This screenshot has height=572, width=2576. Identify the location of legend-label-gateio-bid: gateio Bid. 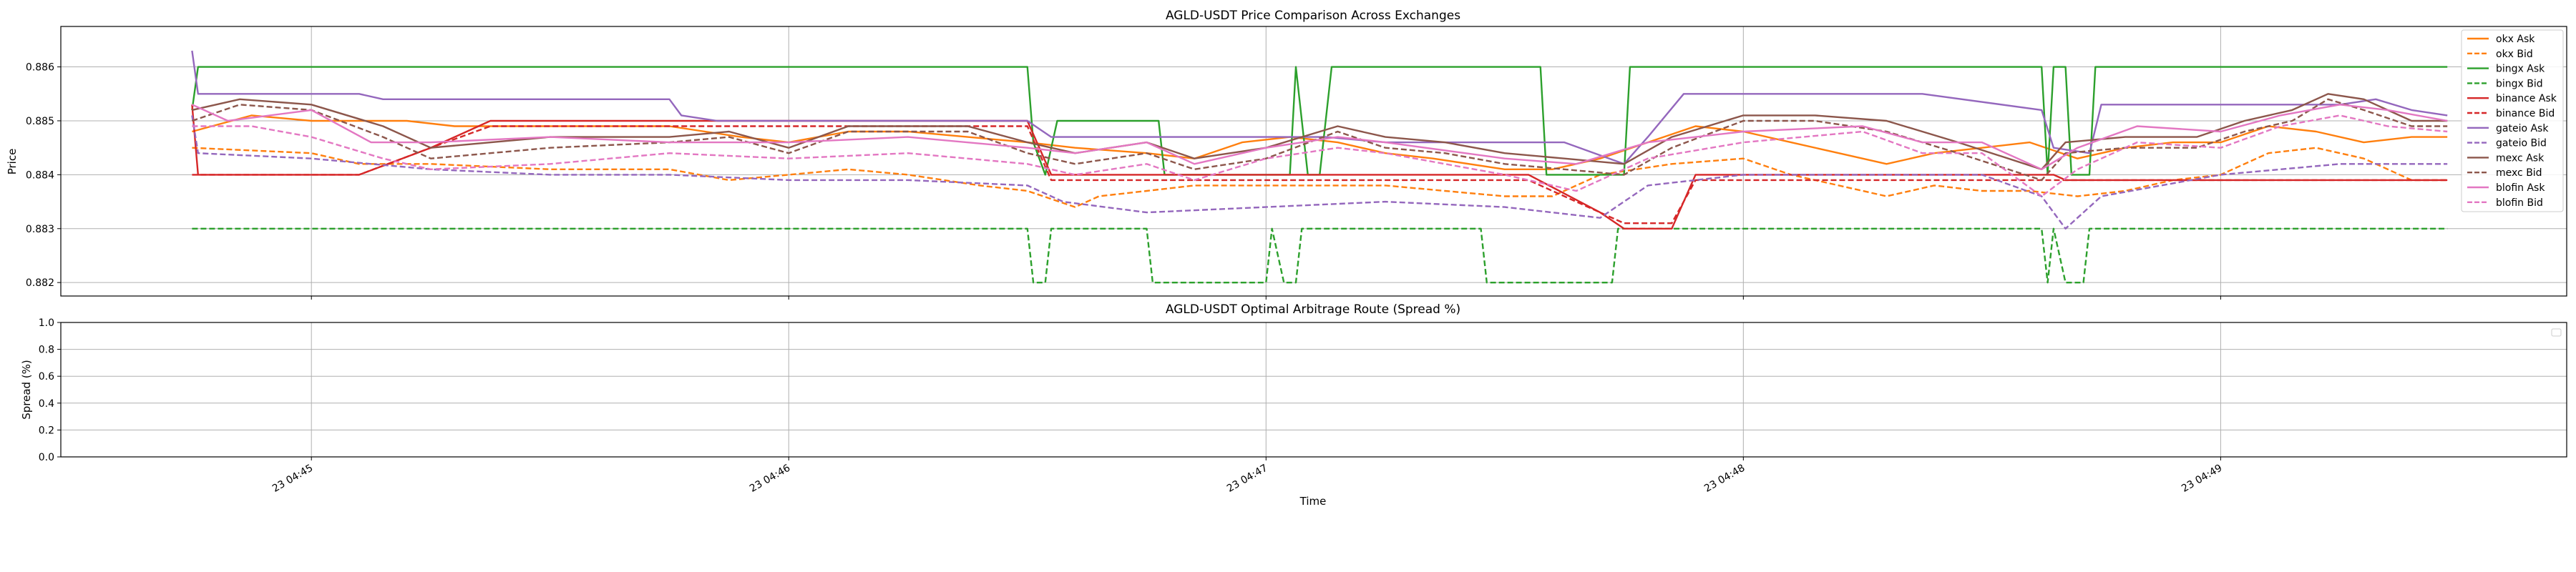
(2521, 143).